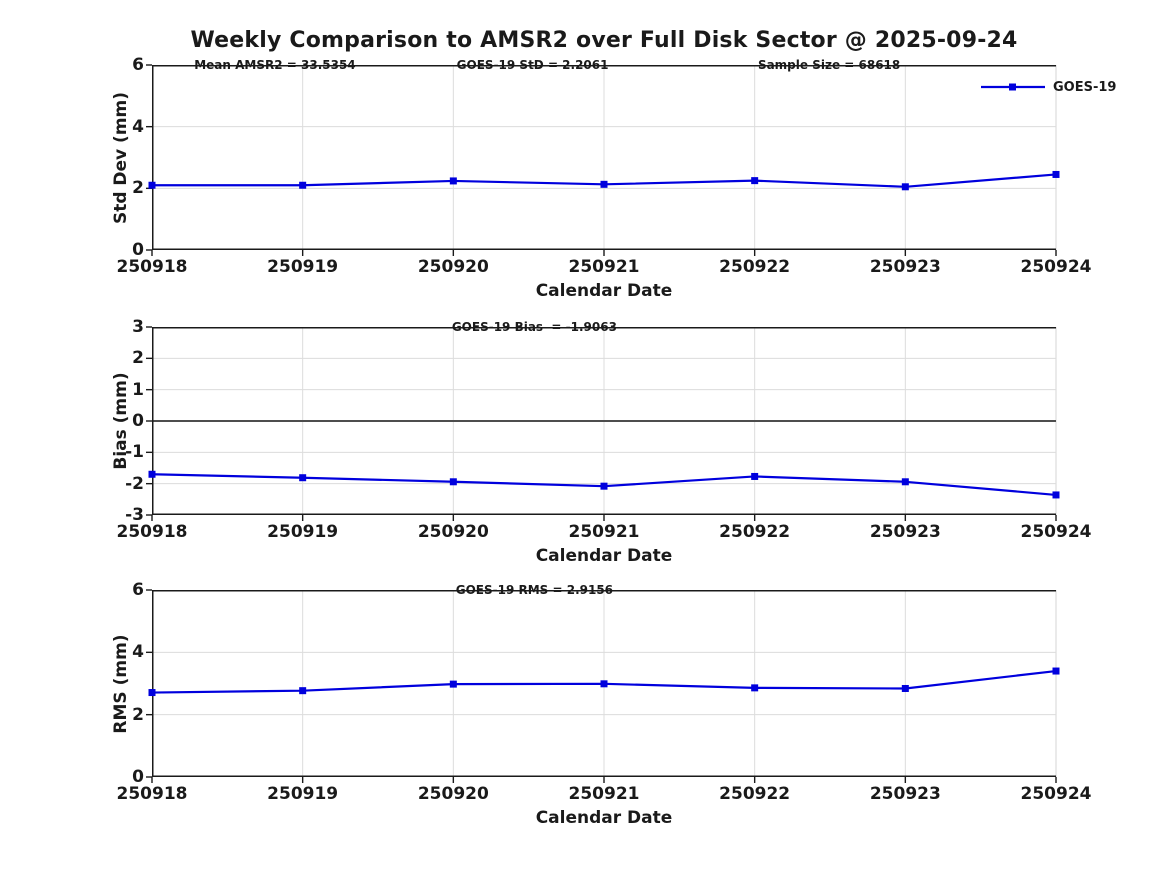 Image resolution: width=1167 pixels, height=875 pixels. Describe the element at coordinates (1085, 87) in the screenshot. I see `legend-label: GOES-19` at that location.